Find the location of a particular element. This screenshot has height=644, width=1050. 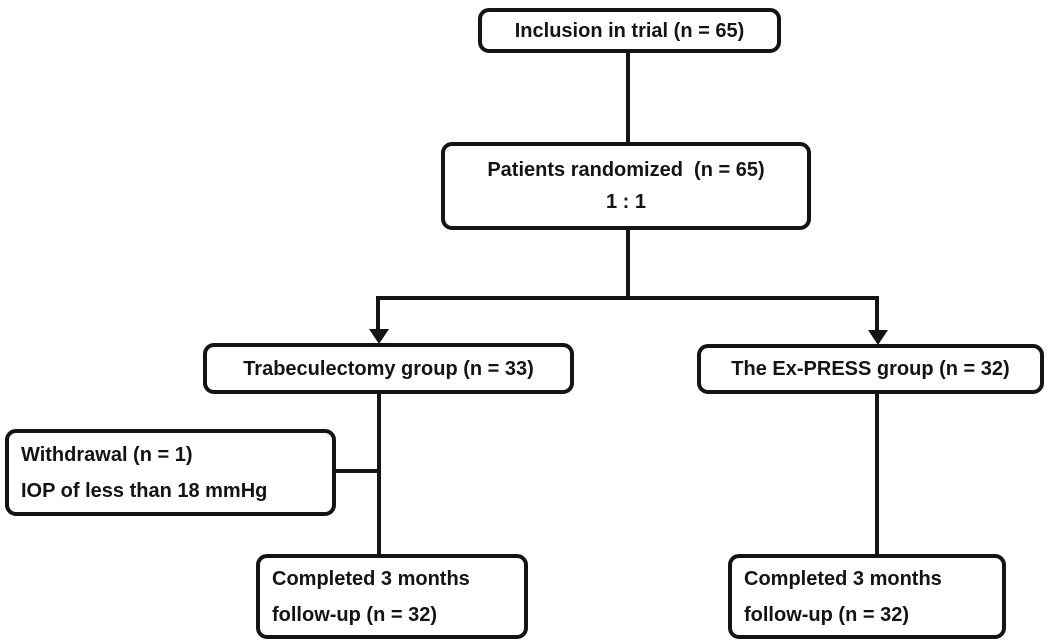

connector-express-completed is located at coordinates (877, 473).